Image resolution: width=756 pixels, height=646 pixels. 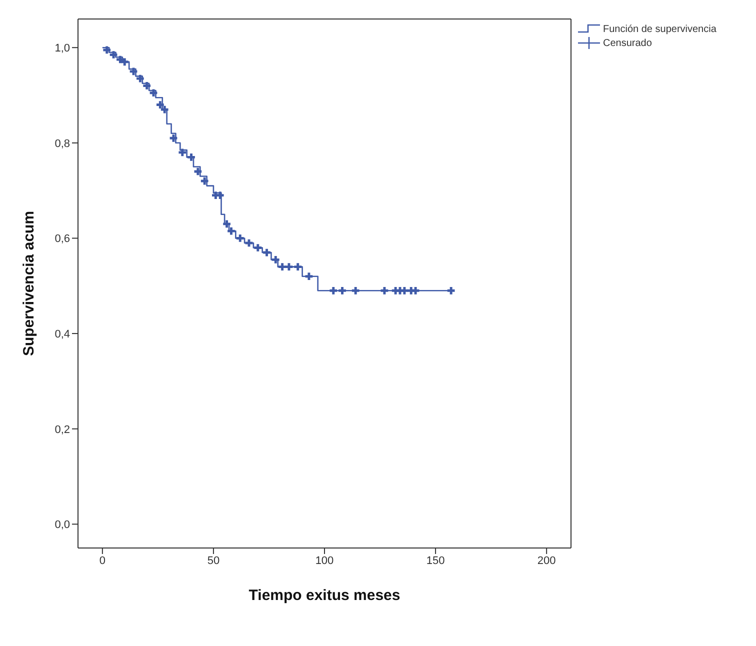 What do you see at coordinates (62, 48) in the screenshot?
I see `y-tick-label: 1,0` at bounding box center [62, 48].